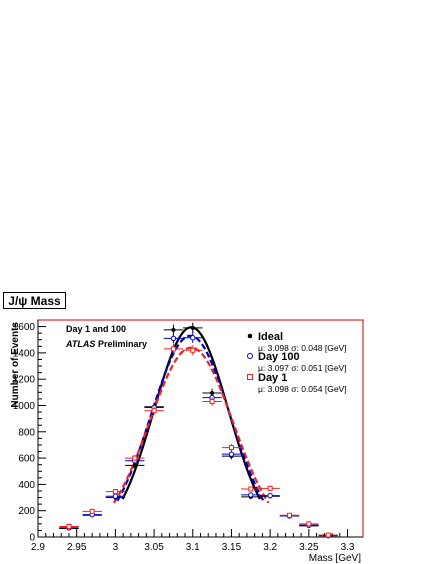 The image size is (436, 564). Describe the element at coordinates (250, 336) in the screenshot. I see `legend-marker-ideal` at that location.